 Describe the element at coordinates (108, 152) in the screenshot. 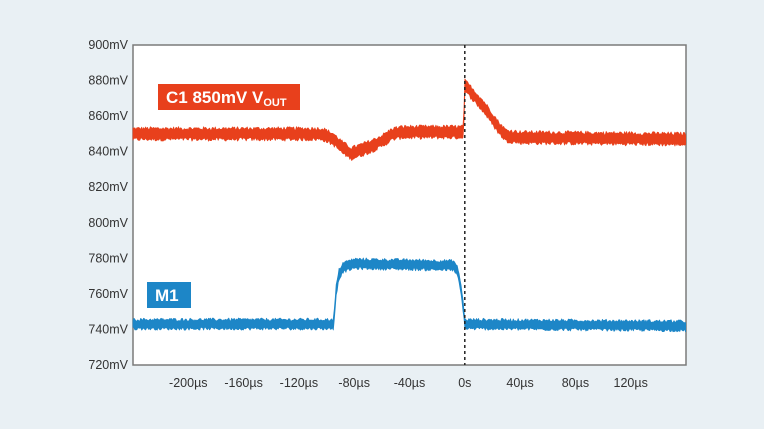

I see `y-tick-label: 840mV` at that location.